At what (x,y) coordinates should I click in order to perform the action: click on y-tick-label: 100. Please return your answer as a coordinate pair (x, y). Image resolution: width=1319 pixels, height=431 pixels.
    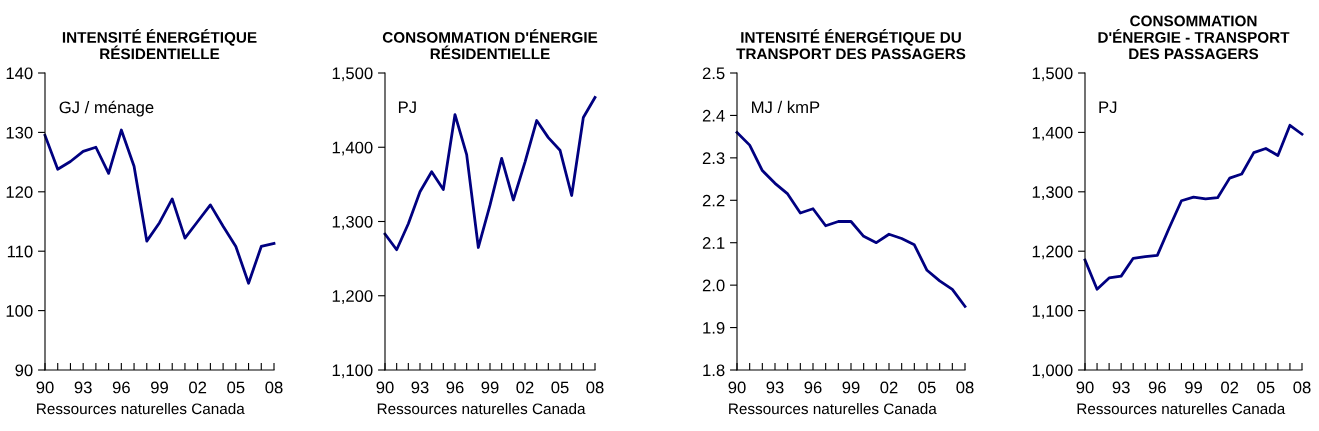
    Looking at the image, I should click on (19, 311).